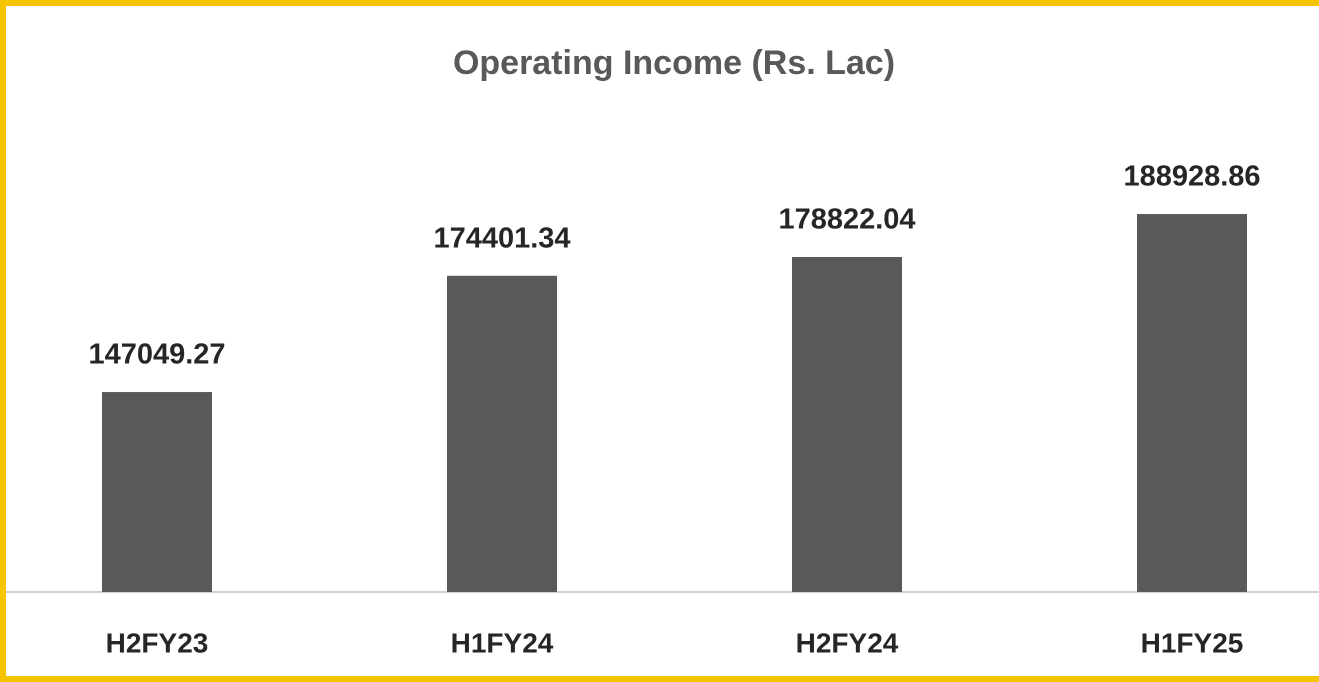  Describe the element at coordinates (846, 220) in the screenshot. I see `value-label: 178822.04` at that location.